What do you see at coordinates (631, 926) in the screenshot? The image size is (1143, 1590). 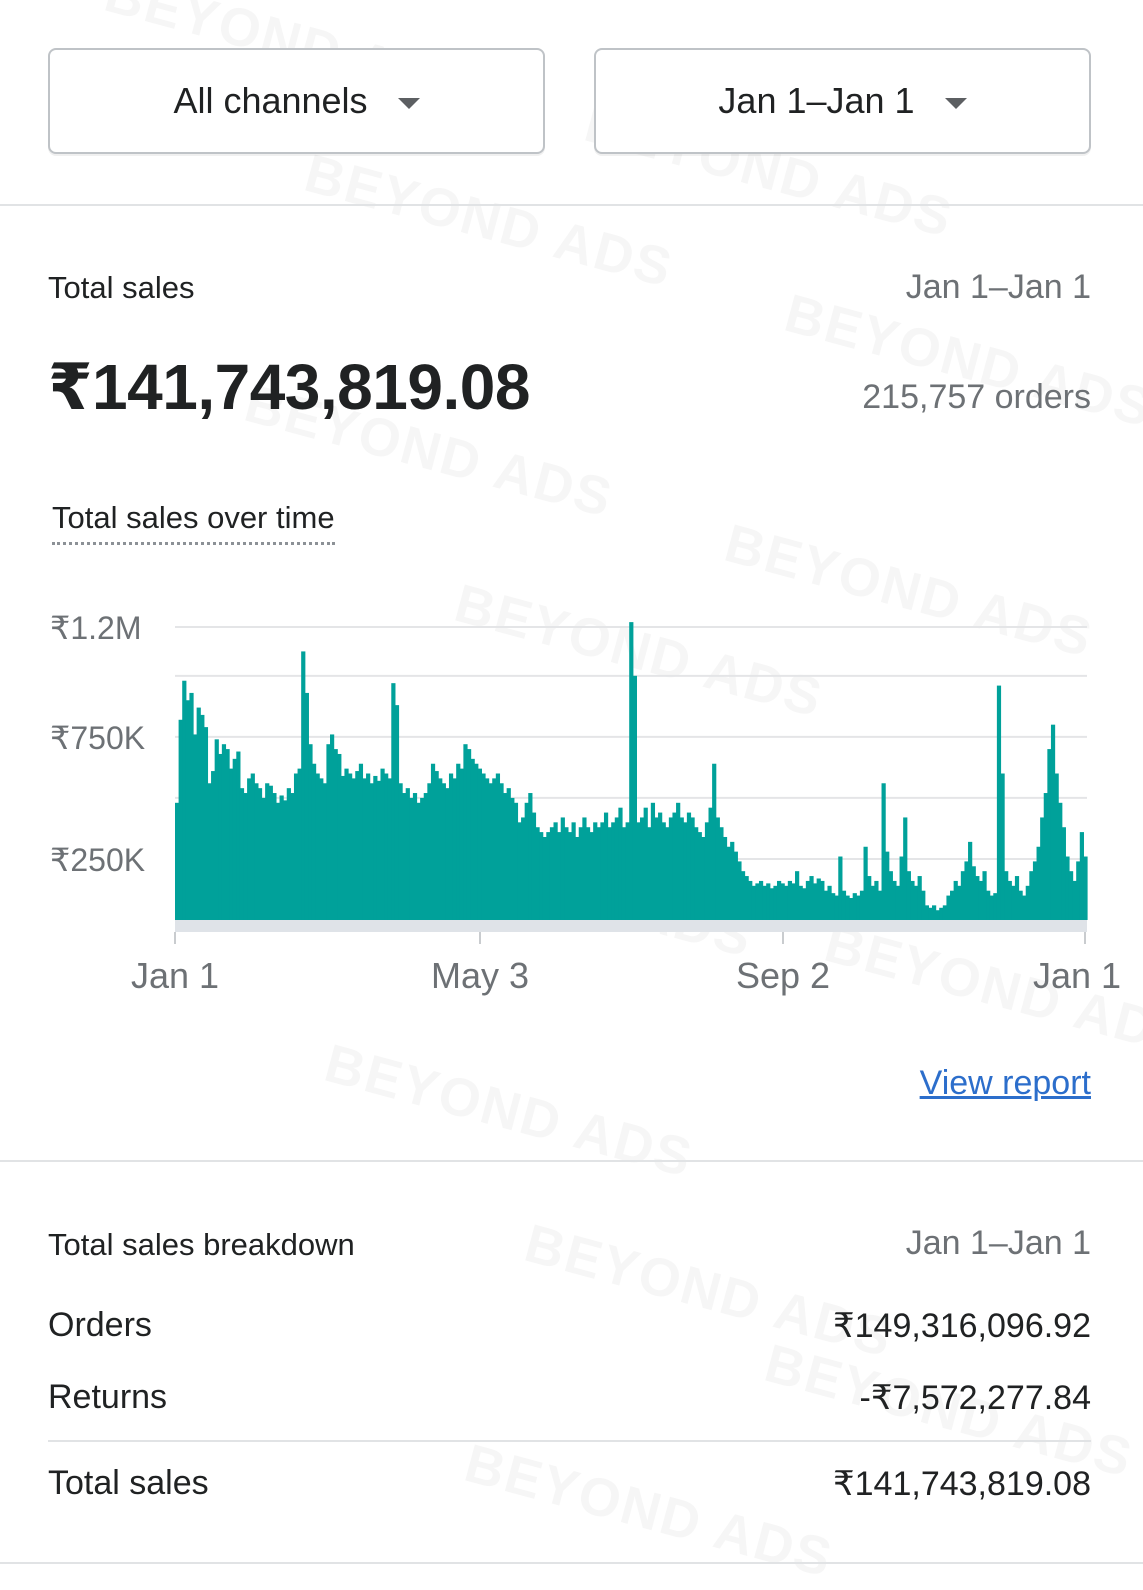 I see `x-axis-baseline` at bounding box center [631, 926].